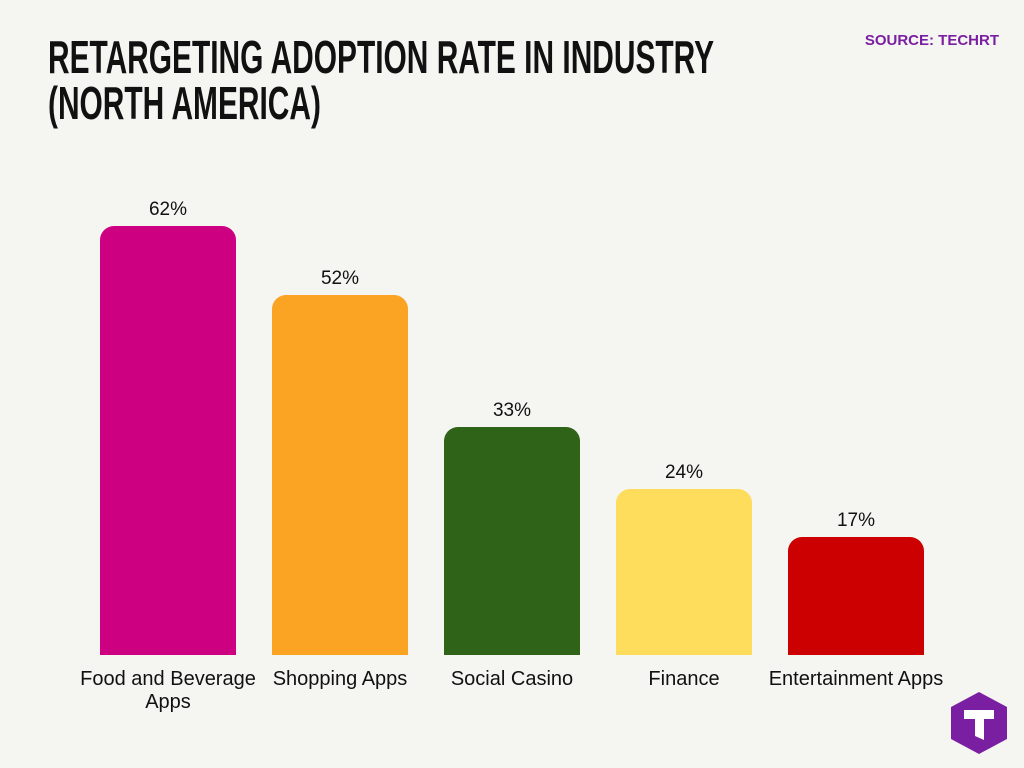  What do you see at coordinates (684, 472) in the screenshot?
I see `value-label: 24%` at bounding box center [684, 472].